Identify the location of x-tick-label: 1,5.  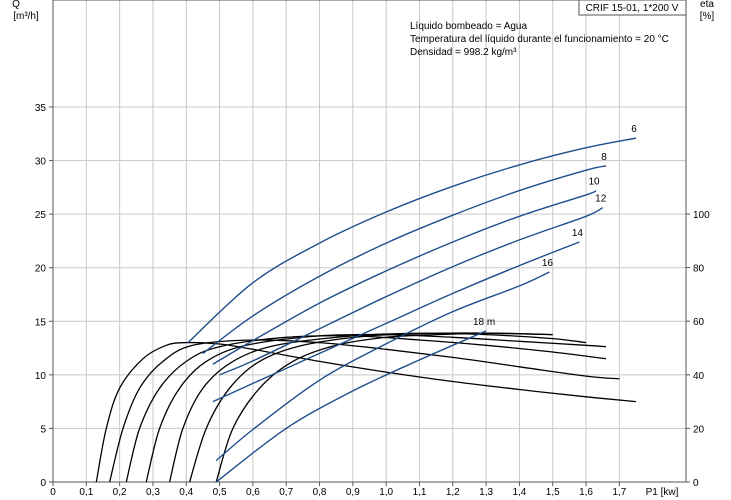
(553, 492).